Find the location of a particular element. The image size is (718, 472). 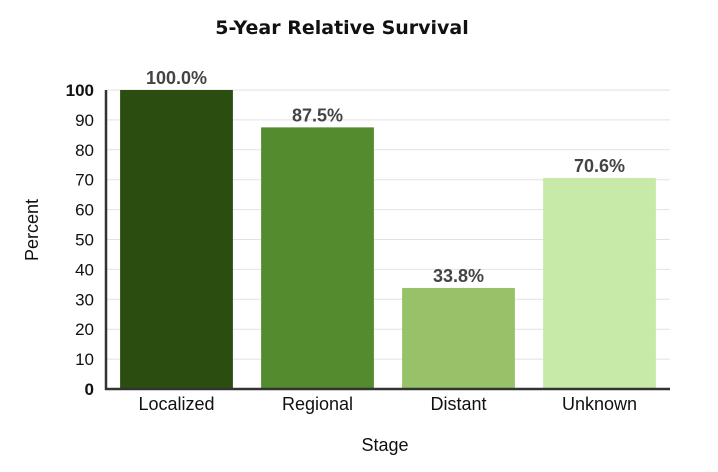

bar-localized is located at coordinates (176, 239).